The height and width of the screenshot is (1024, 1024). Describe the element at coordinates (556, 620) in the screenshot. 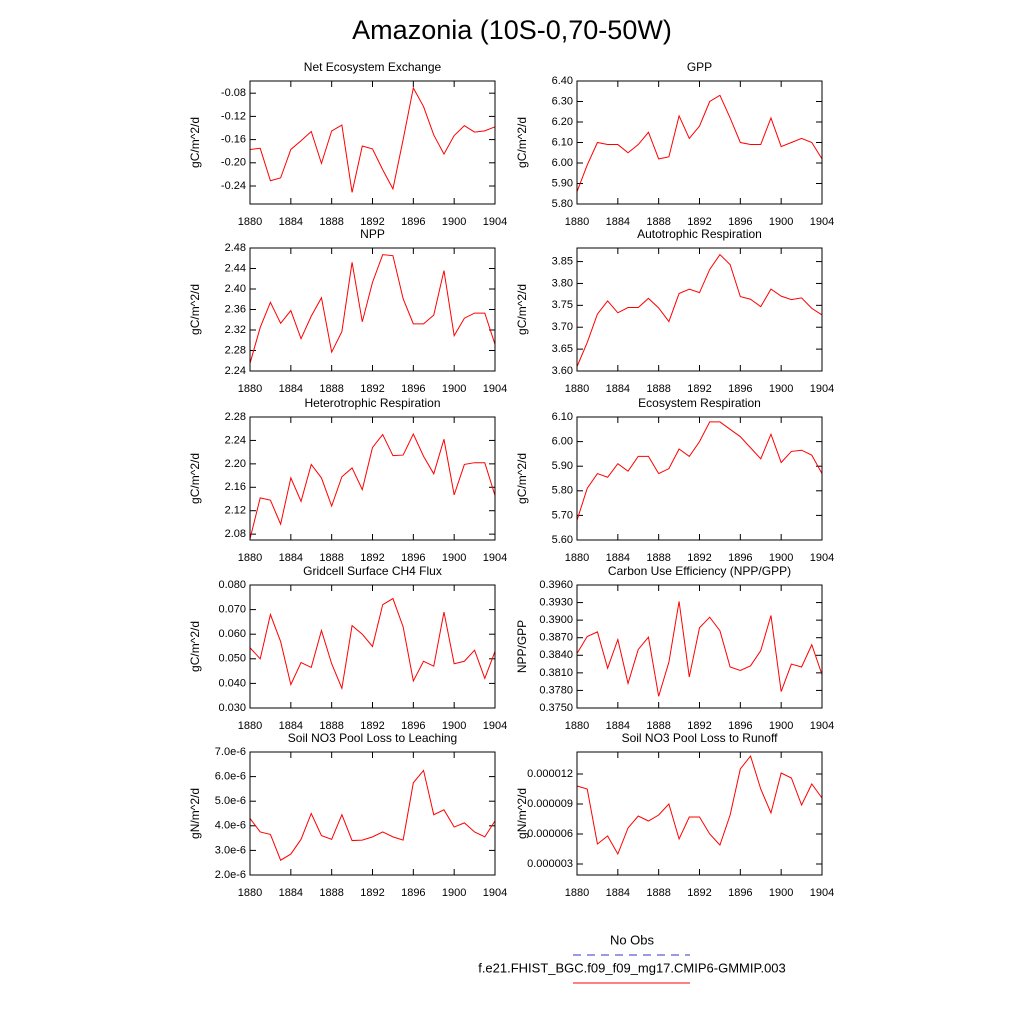

I see `y-tick-label: 0.3900` at that location.